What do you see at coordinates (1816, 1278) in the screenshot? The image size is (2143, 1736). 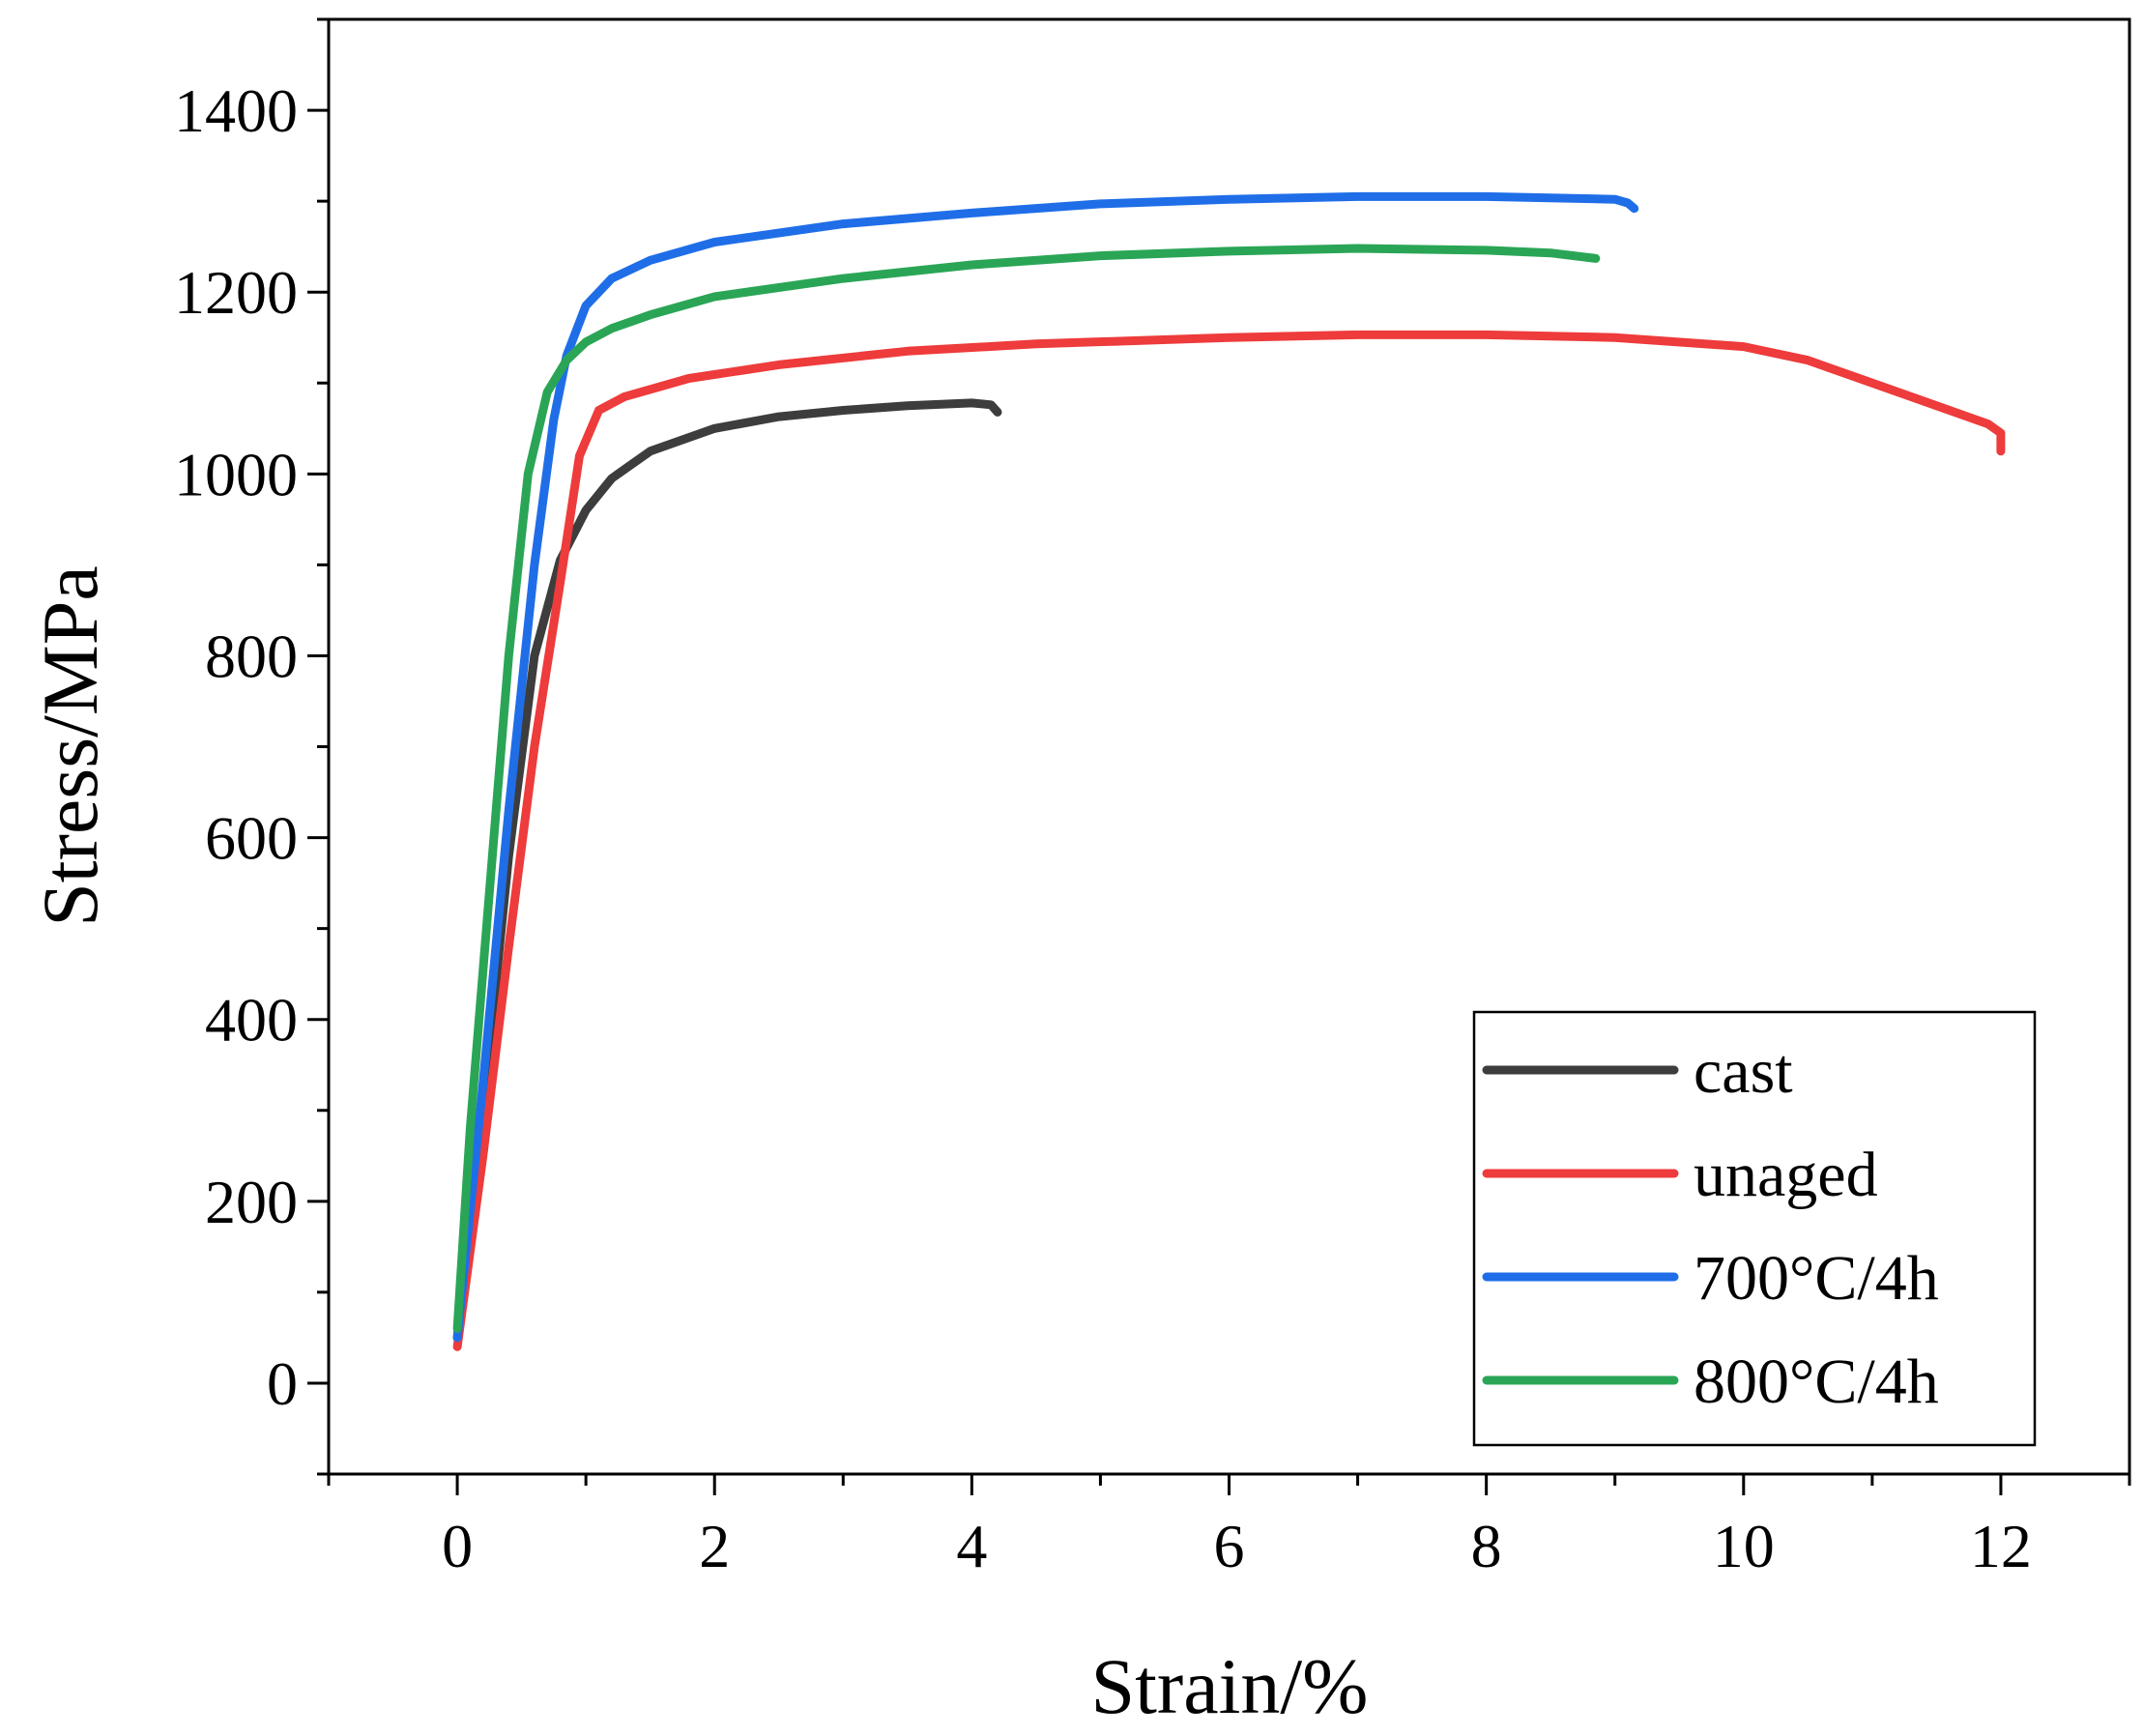 I see `legend-label: 700°C/4h` at bounding box center [1816, 1278].